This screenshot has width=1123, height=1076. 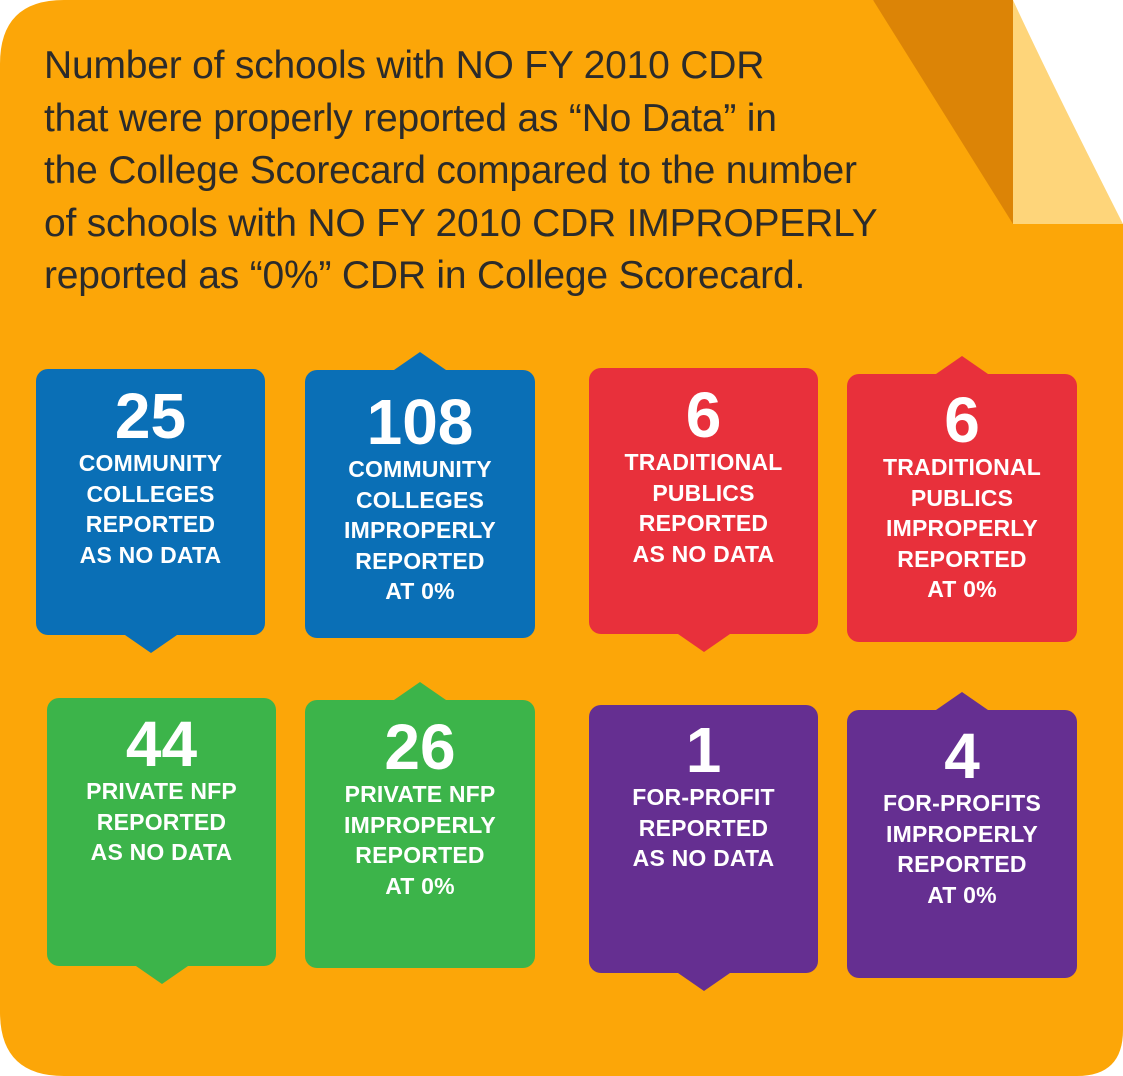 What do you see at coordinates (1068, 112) in the screenshot?
I see `page-curl-icon` at bounding box center [1068, 112].